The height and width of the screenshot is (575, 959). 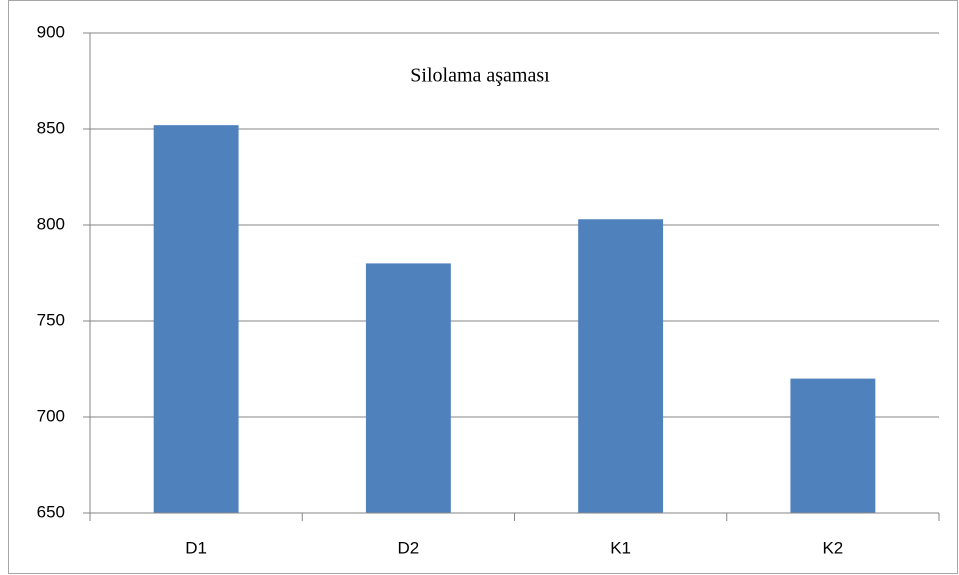 What do you see at coordinates (51, 415) in the screenshot?
I see `y-tick-label: 700` at bounding box center [51, 415].